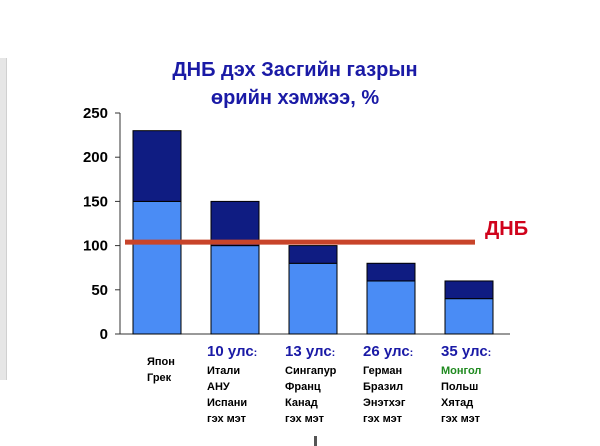  Describe the element at coordinates (224, 371) in the screenshot. I see `category-country: Итали` at that location.